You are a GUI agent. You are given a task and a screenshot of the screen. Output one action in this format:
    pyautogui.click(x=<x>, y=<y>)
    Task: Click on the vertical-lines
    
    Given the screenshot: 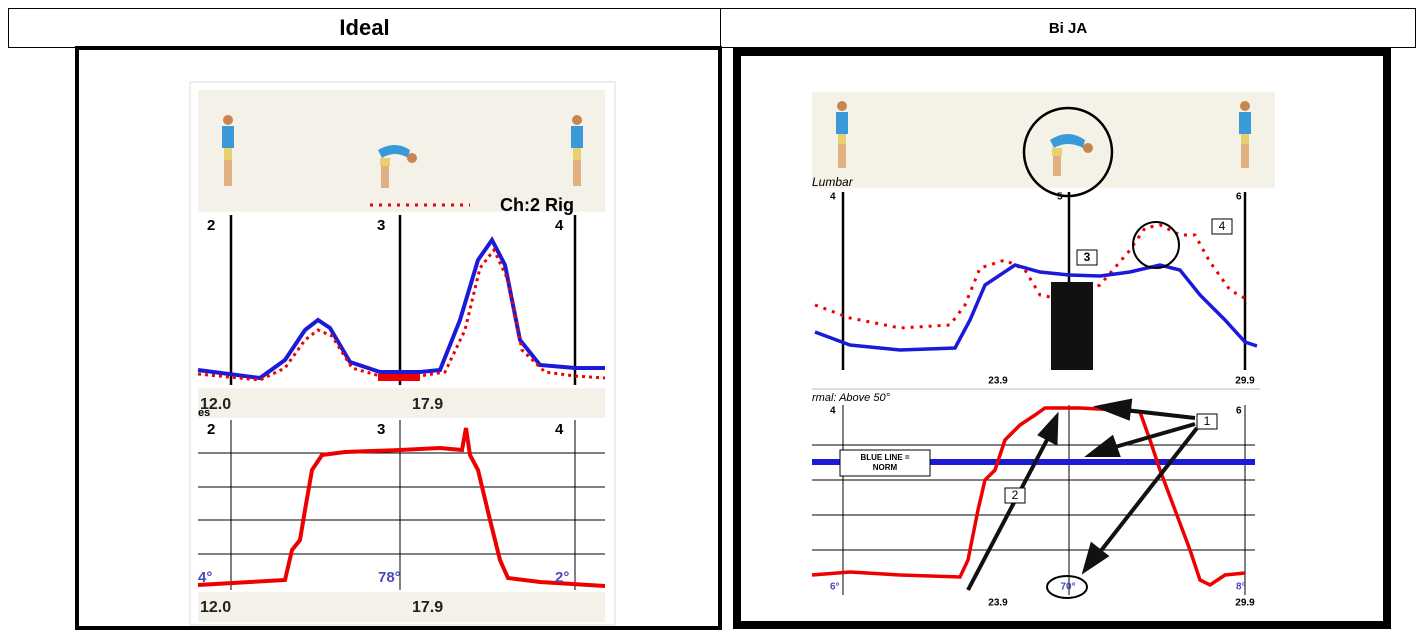 What is the action you would take?
    pyautogui.click(x=403, y=300)
    